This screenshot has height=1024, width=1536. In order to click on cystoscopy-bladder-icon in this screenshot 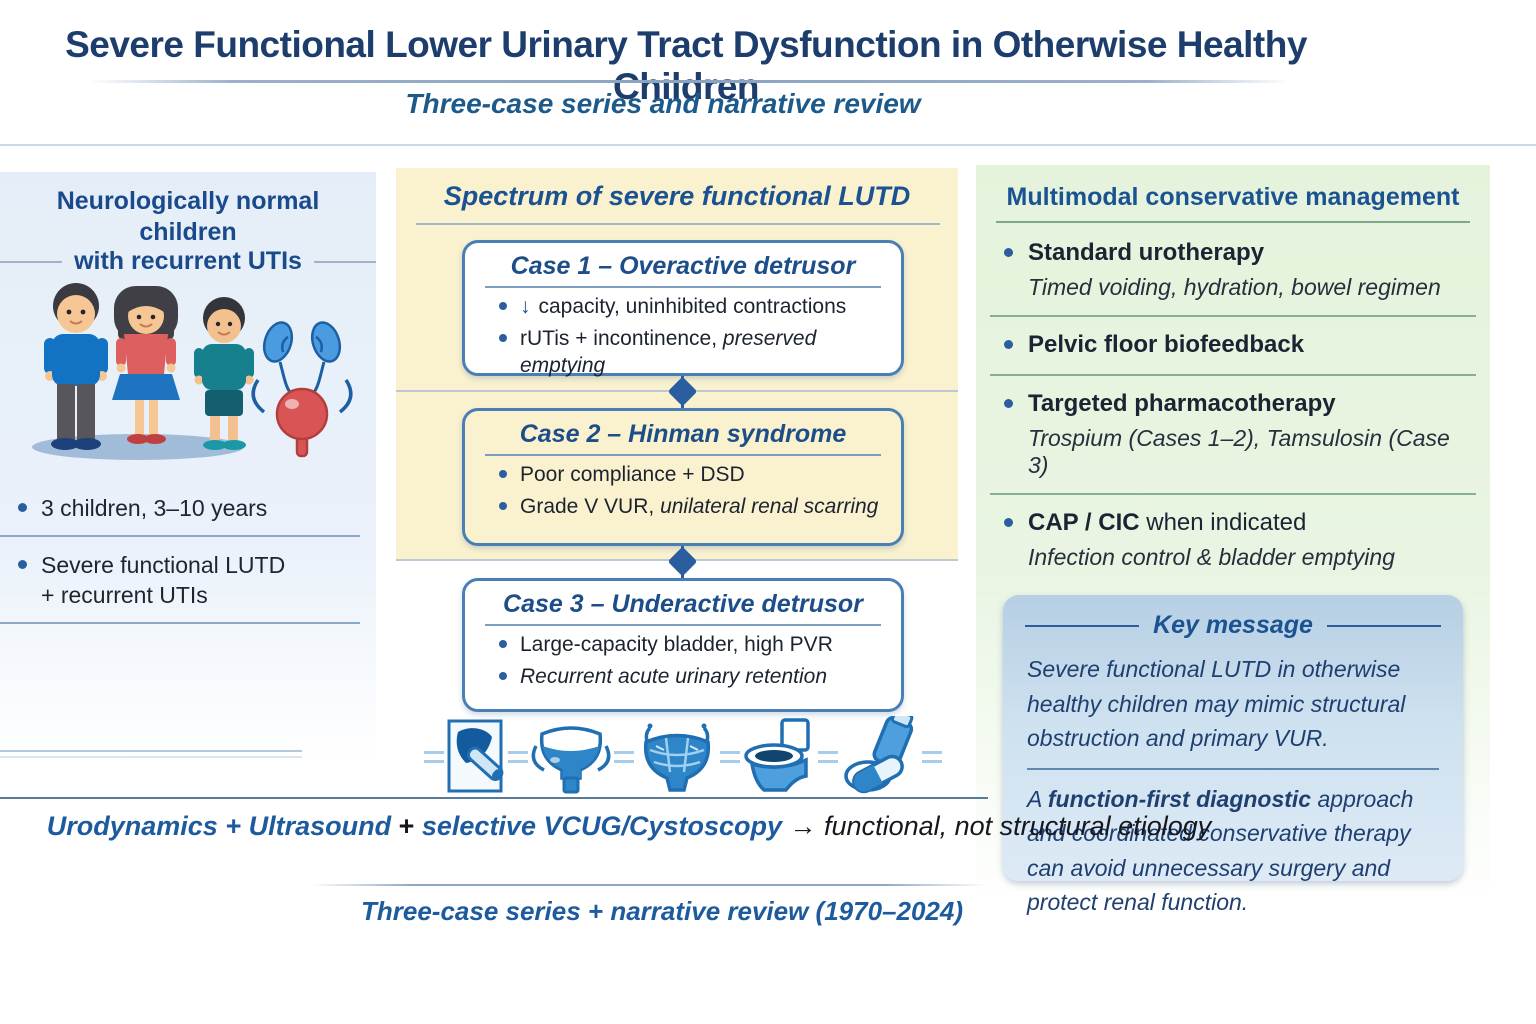, I will do `click(677, 757)`.